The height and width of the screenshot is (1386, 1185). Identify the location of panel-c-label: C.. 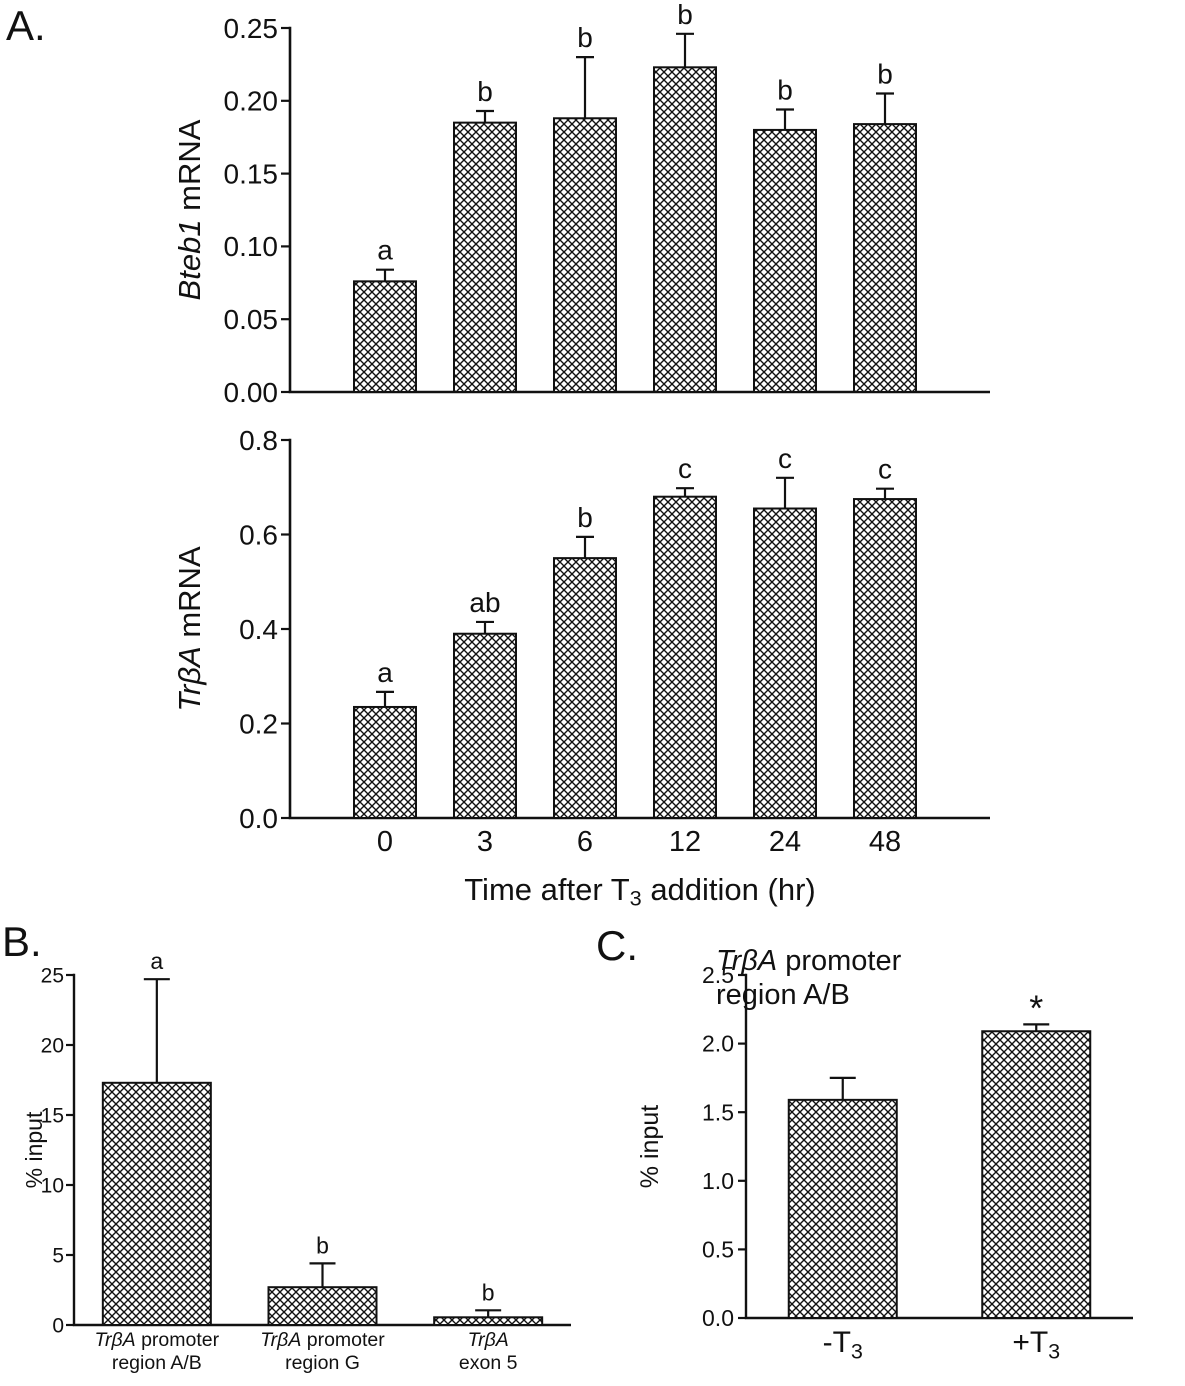
(617, 945).